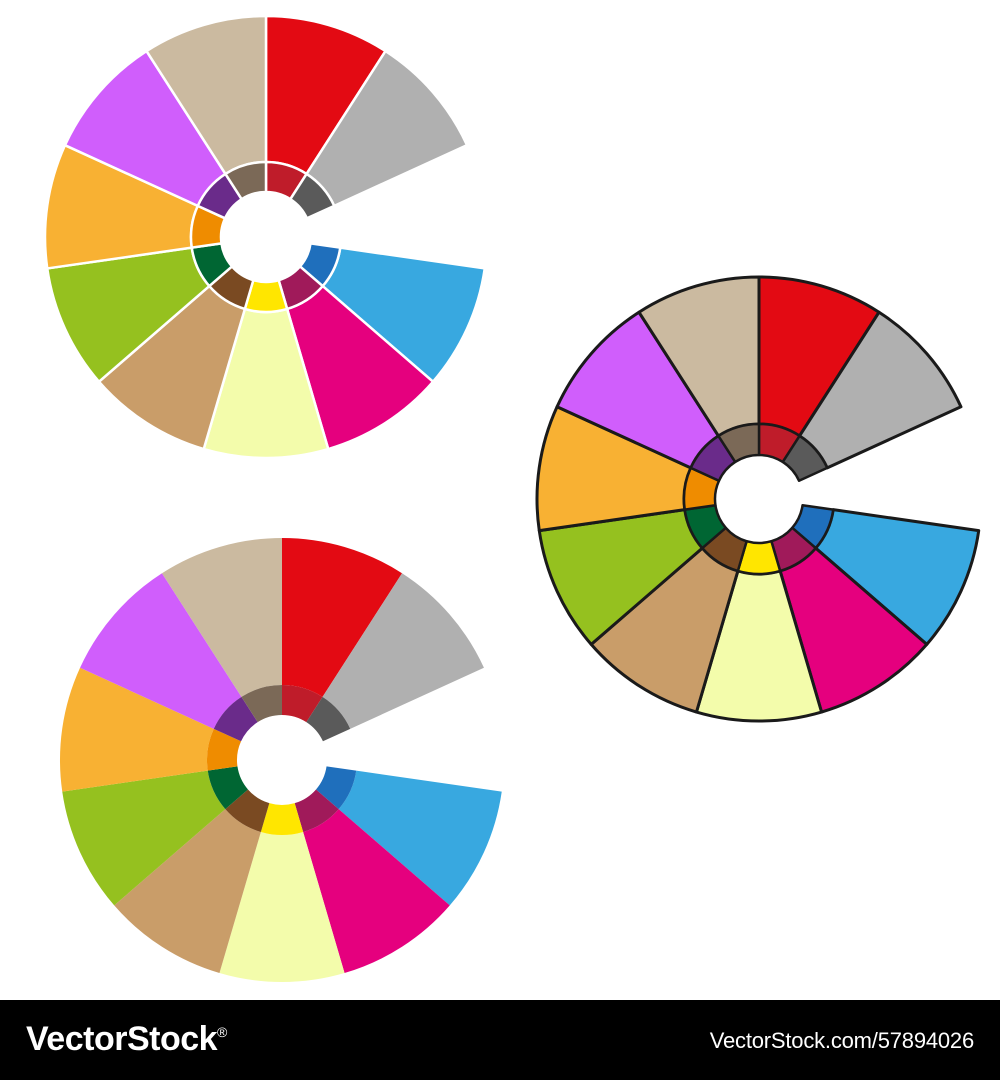  What do you see at coordinates (342, 617) in the screenshot?
I see `segment-red-outer` at bounding box center [342, 617].